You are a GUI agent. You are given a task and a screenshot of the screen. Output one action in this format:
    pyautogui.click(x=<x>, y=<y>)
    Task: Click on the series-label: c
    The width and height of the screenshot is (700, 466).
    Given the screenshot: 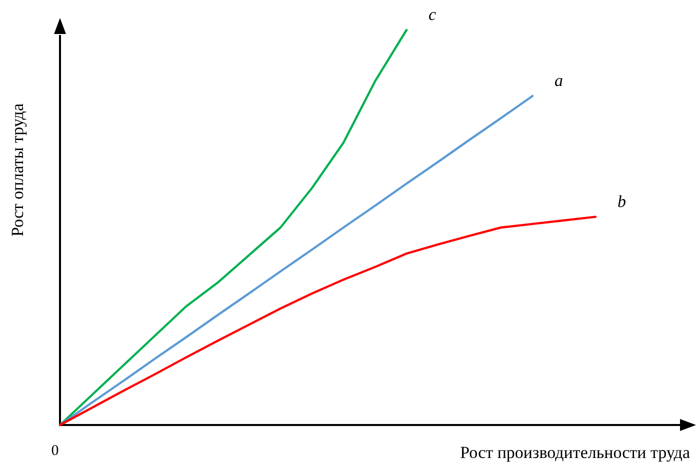 What is the action you would take?
    pyautogui.click(x=432, y=14)
    